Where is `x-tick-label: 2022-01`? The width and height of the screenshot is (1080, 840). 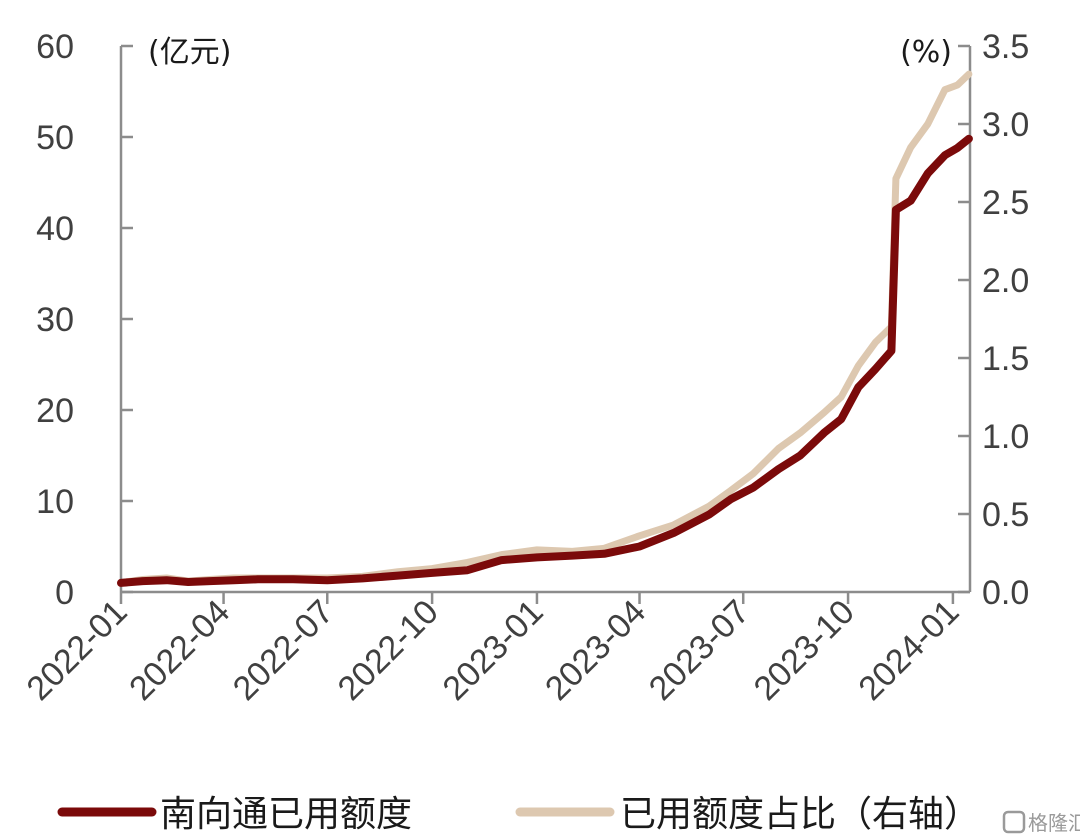
x-tick-label: 2022-01 is located at coordinates (77, 650).